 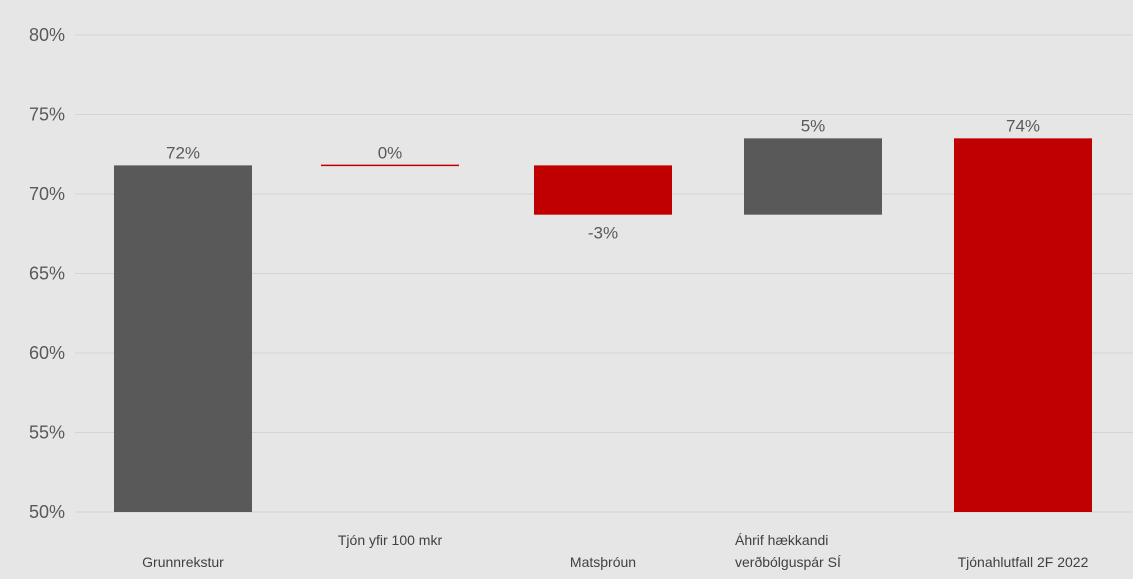 What do you see at coordinates (1023, 125) in the screenshot?
I see `data-label: 74%` at bounding box center [1023, 125].